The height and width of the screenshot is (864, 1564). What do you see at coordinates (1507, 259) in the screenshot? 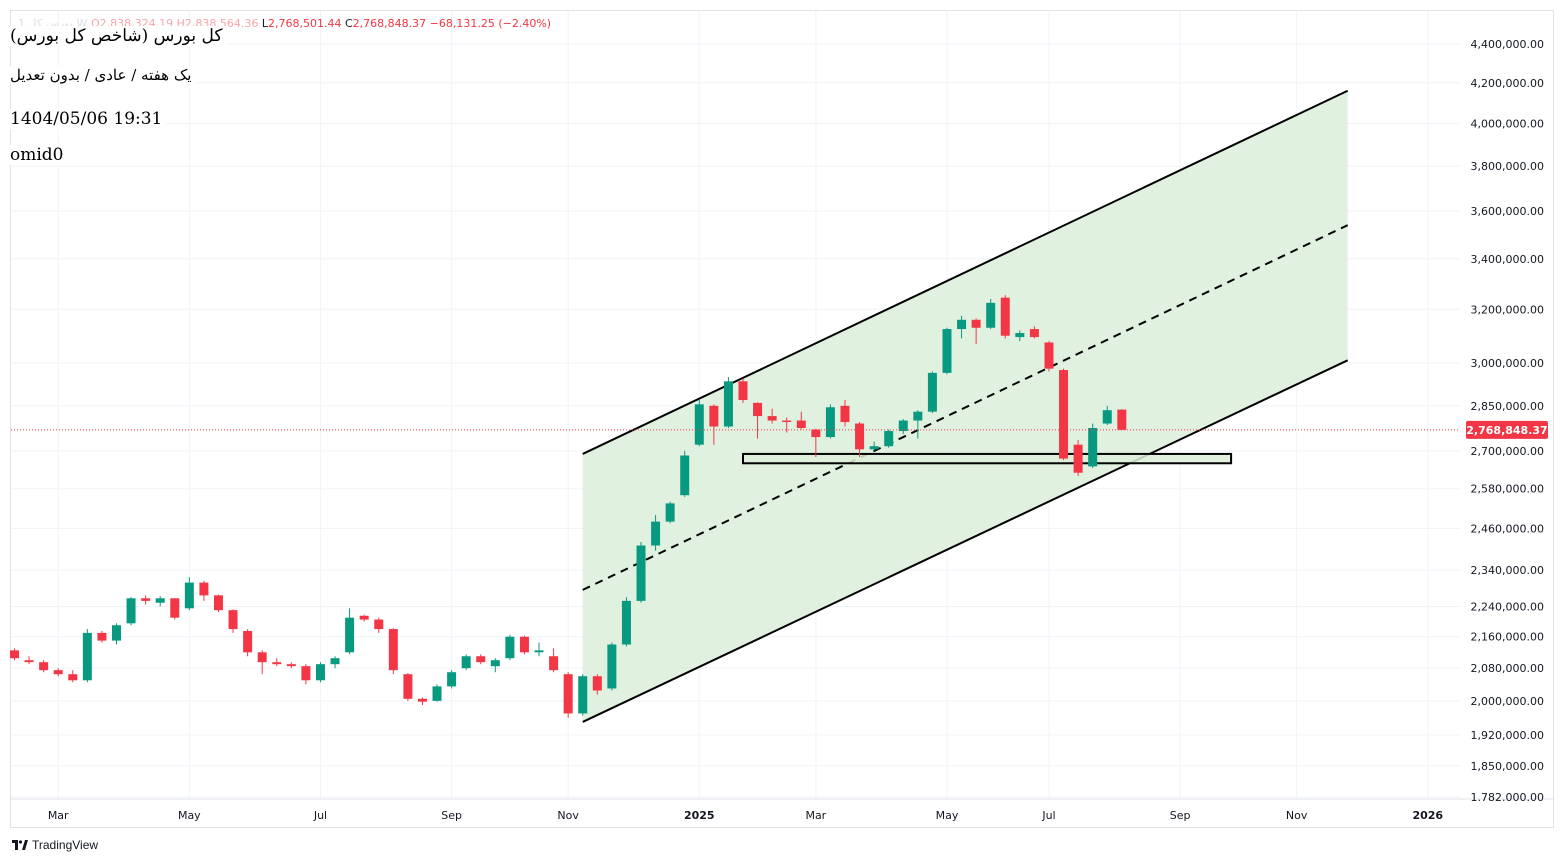
I see `price-tick-label: 3,400,000.00` at bounding box center [1507, 259].